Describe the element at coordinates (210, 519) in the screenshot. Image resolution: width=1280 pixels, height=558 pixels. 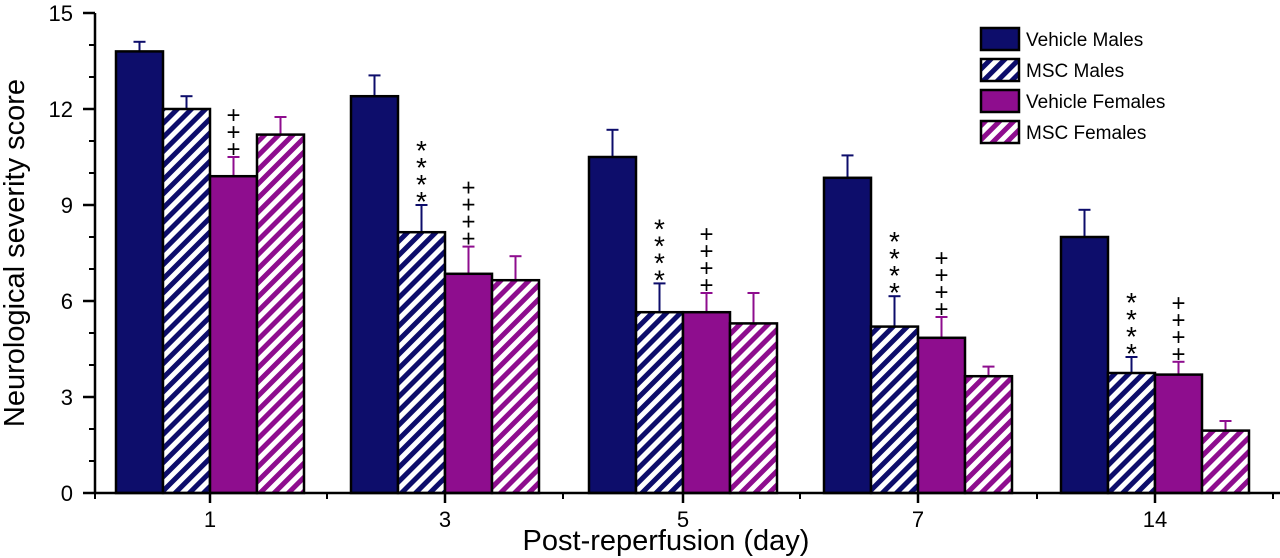
I see `x-tick-label: 1` at that location.